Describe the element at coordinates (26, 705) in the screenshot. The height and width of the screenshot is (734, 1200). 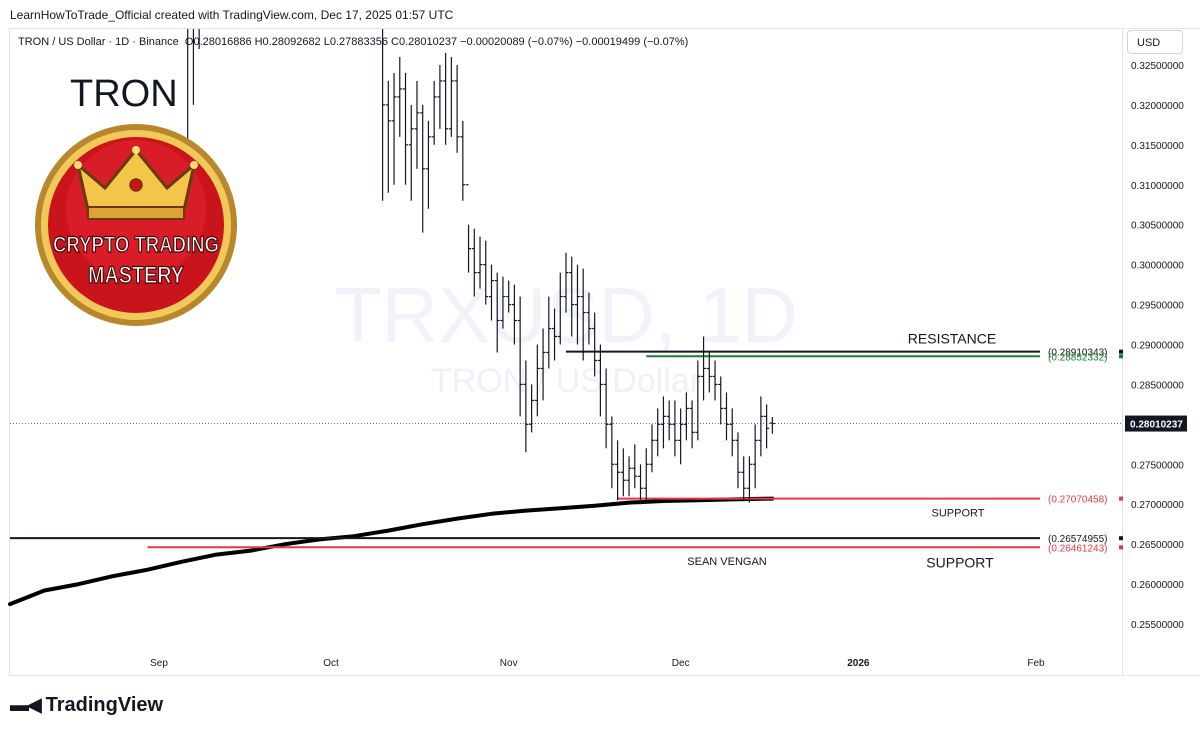
I see `tradingview-logo-icon: ▬◀` at that location.